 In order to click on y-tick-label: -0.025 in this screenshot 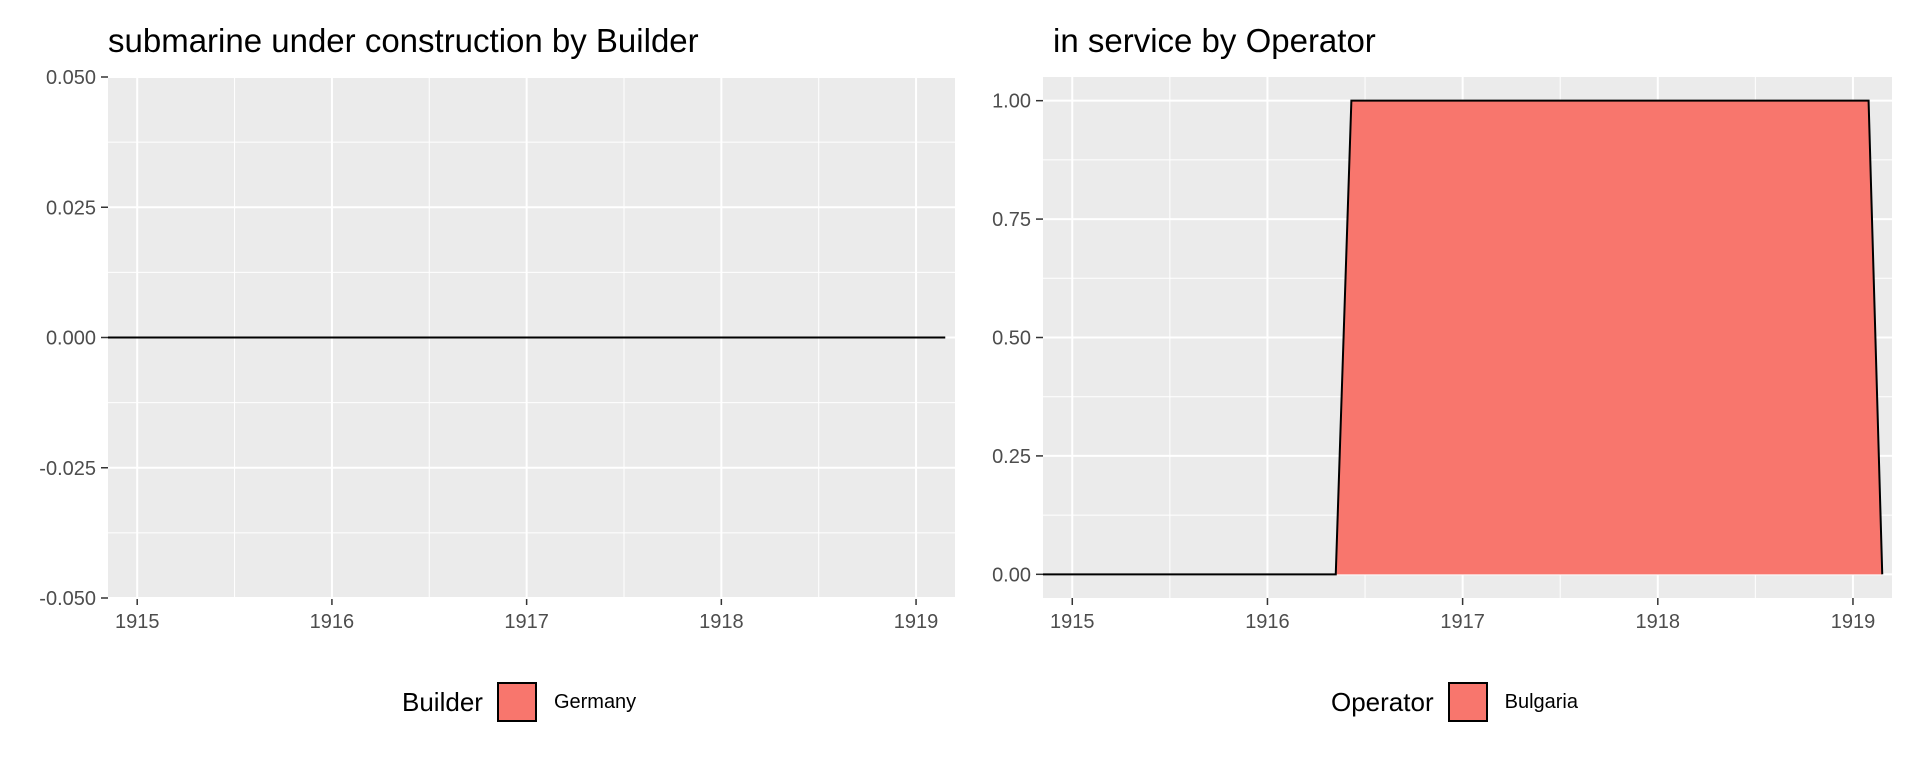, I will do `click(67, 469)`.